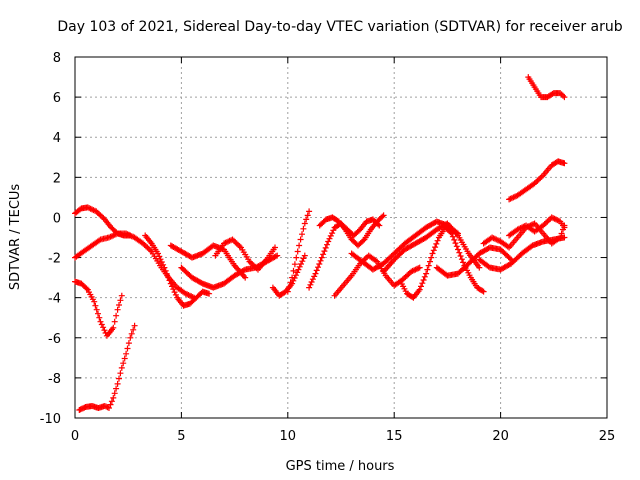 This screenshot has width=640, height=480. I want to click on y-tick-label: -4, so click(54, 299).